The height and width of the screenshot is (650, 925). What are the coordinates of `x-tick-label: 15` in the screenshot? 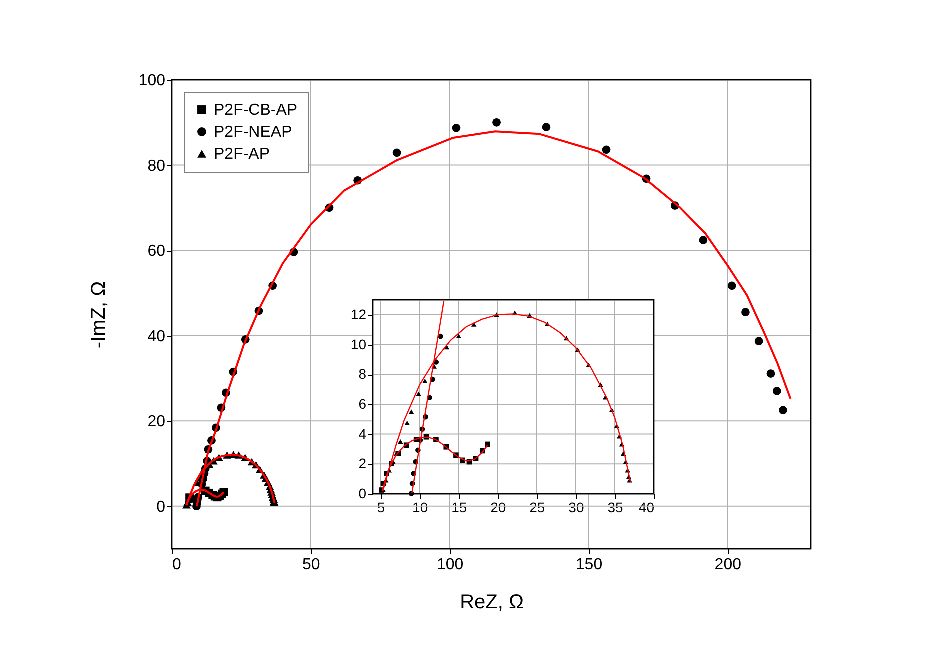 It's located at (460, 508).